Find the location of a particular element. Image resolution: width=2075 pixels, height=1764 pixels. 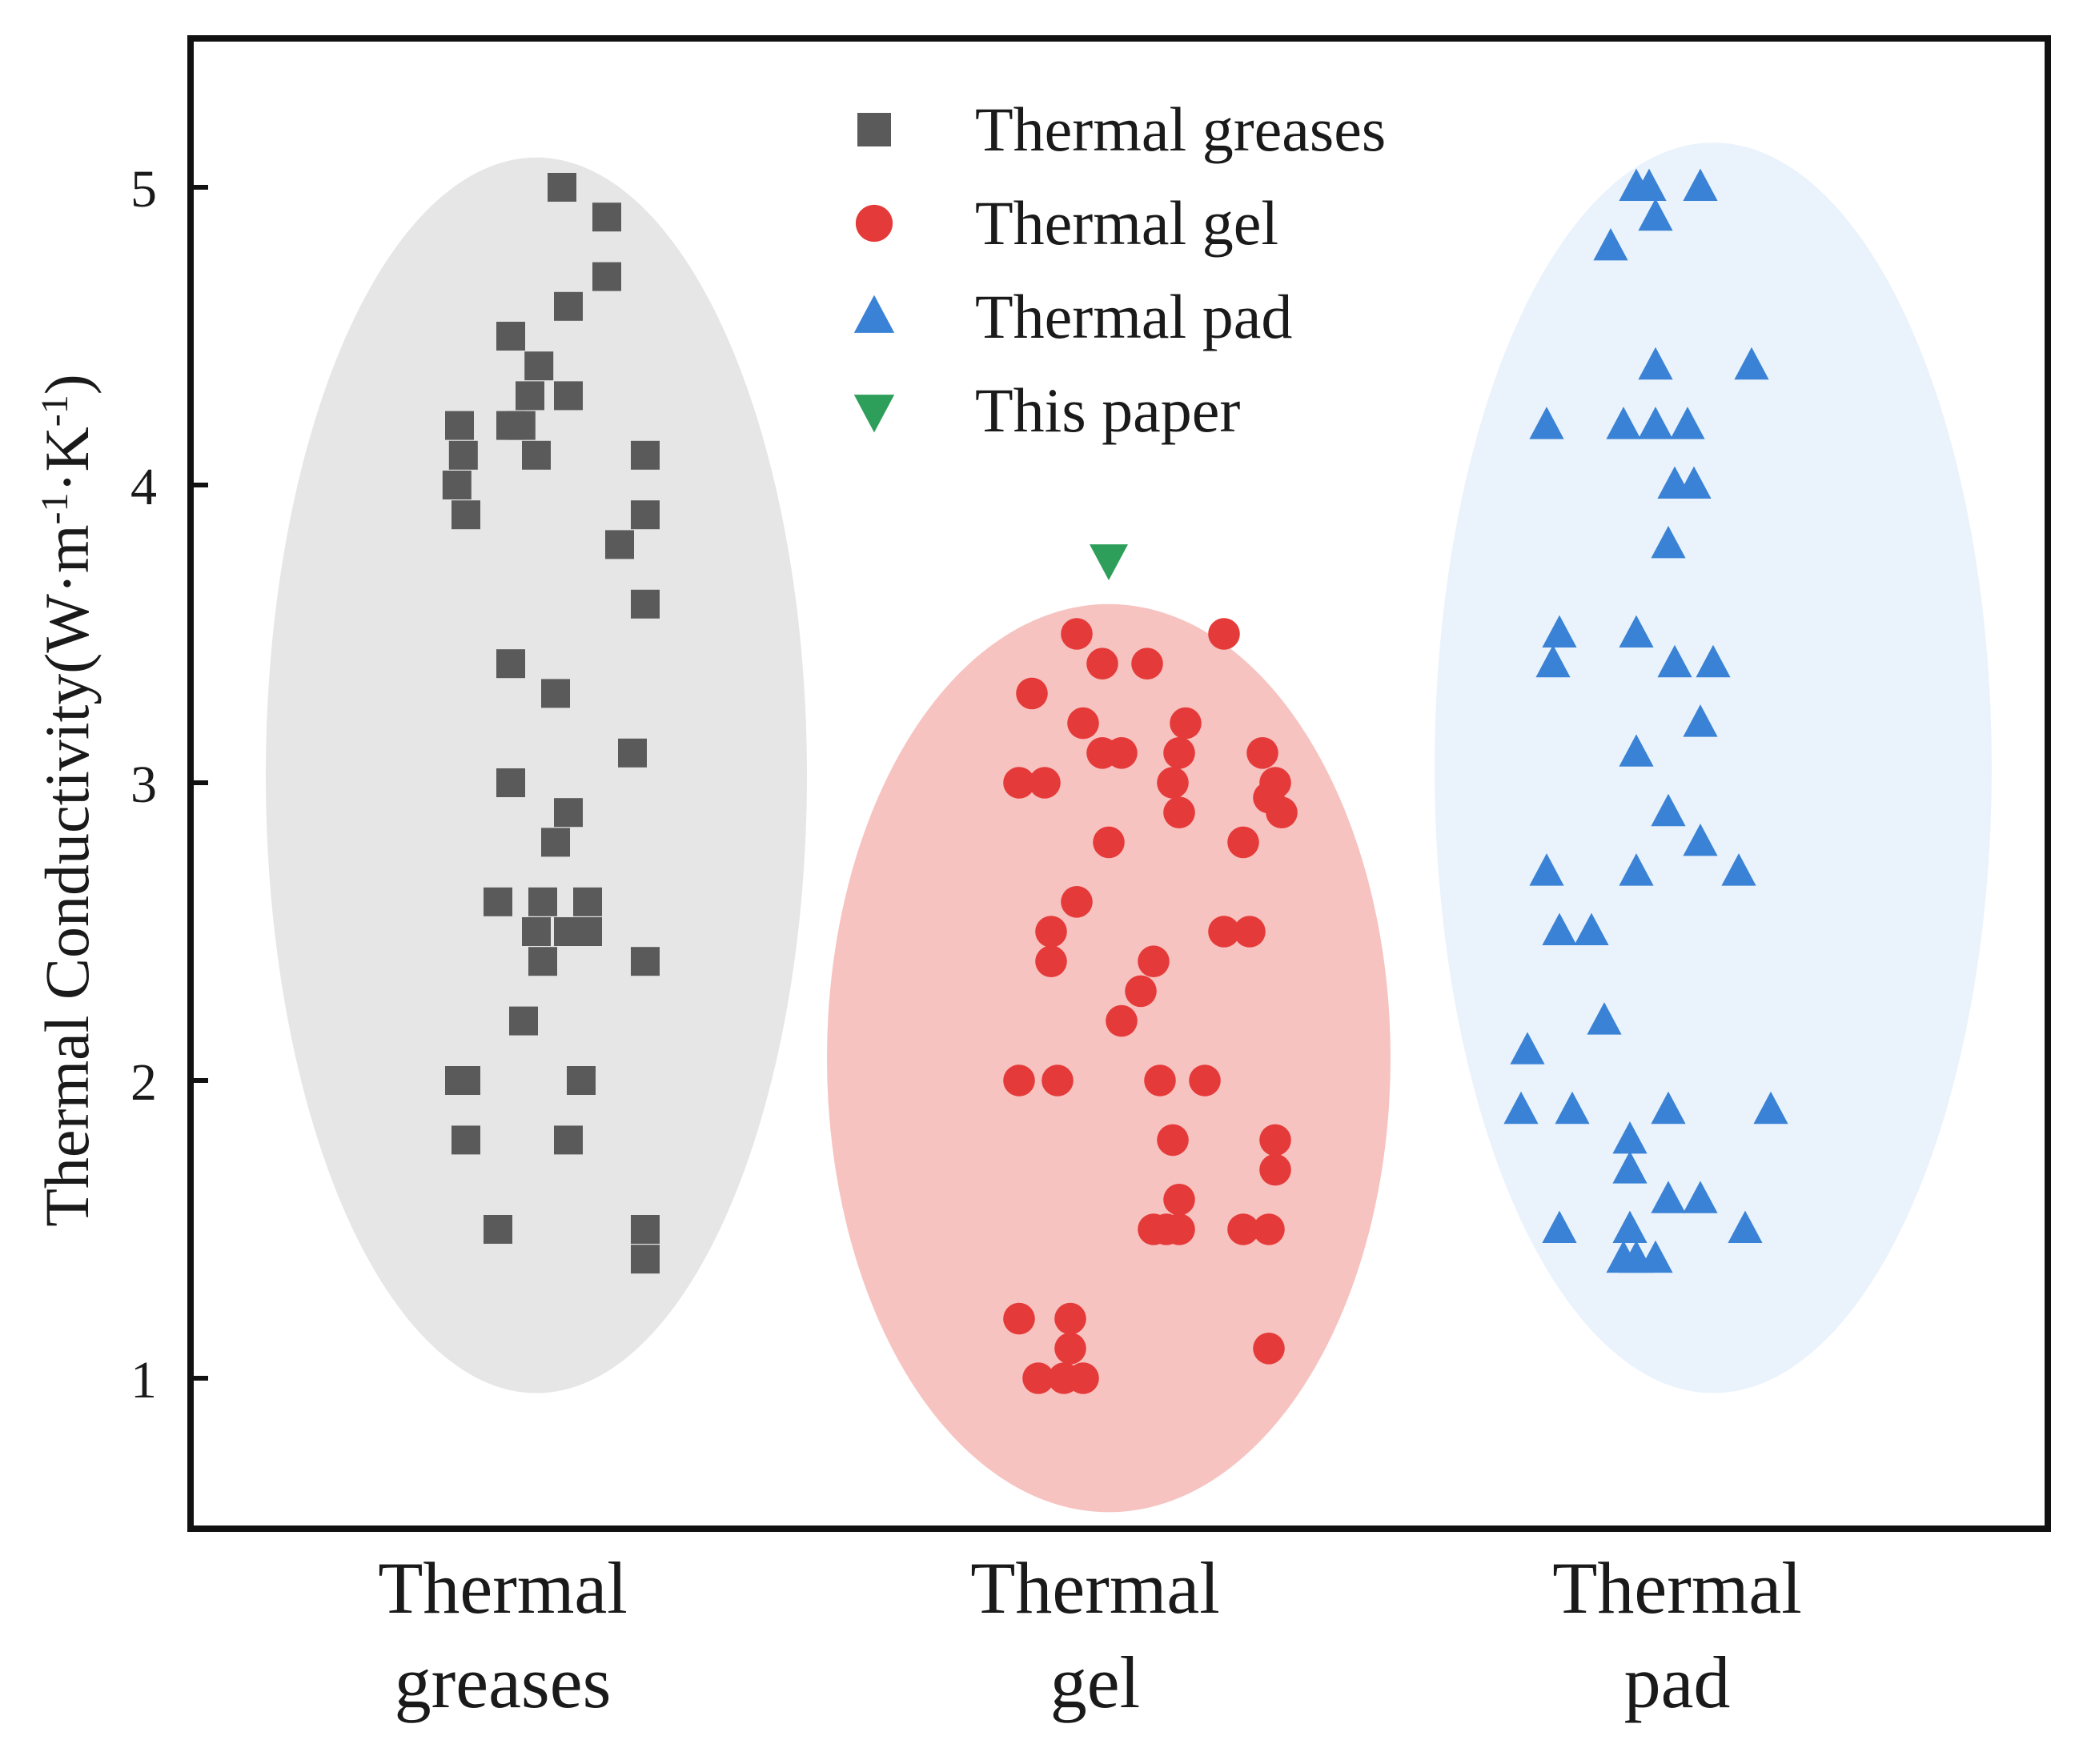

x-category-label-line: pad is located at coordinates (1678, 1682).